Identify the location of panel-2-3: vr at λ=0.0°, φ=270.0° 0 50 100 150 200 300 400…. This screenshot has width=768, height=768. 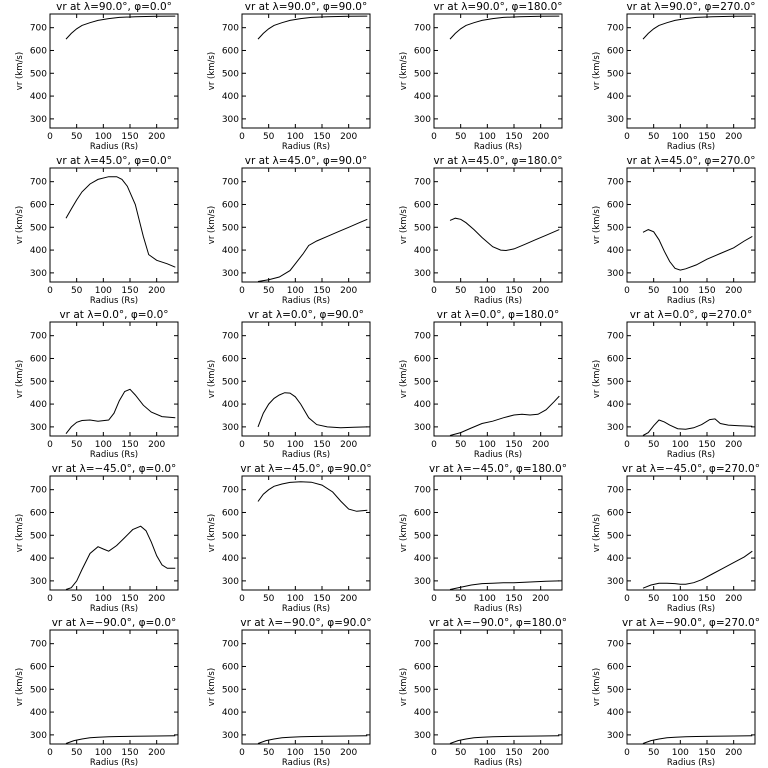
(674, 384).